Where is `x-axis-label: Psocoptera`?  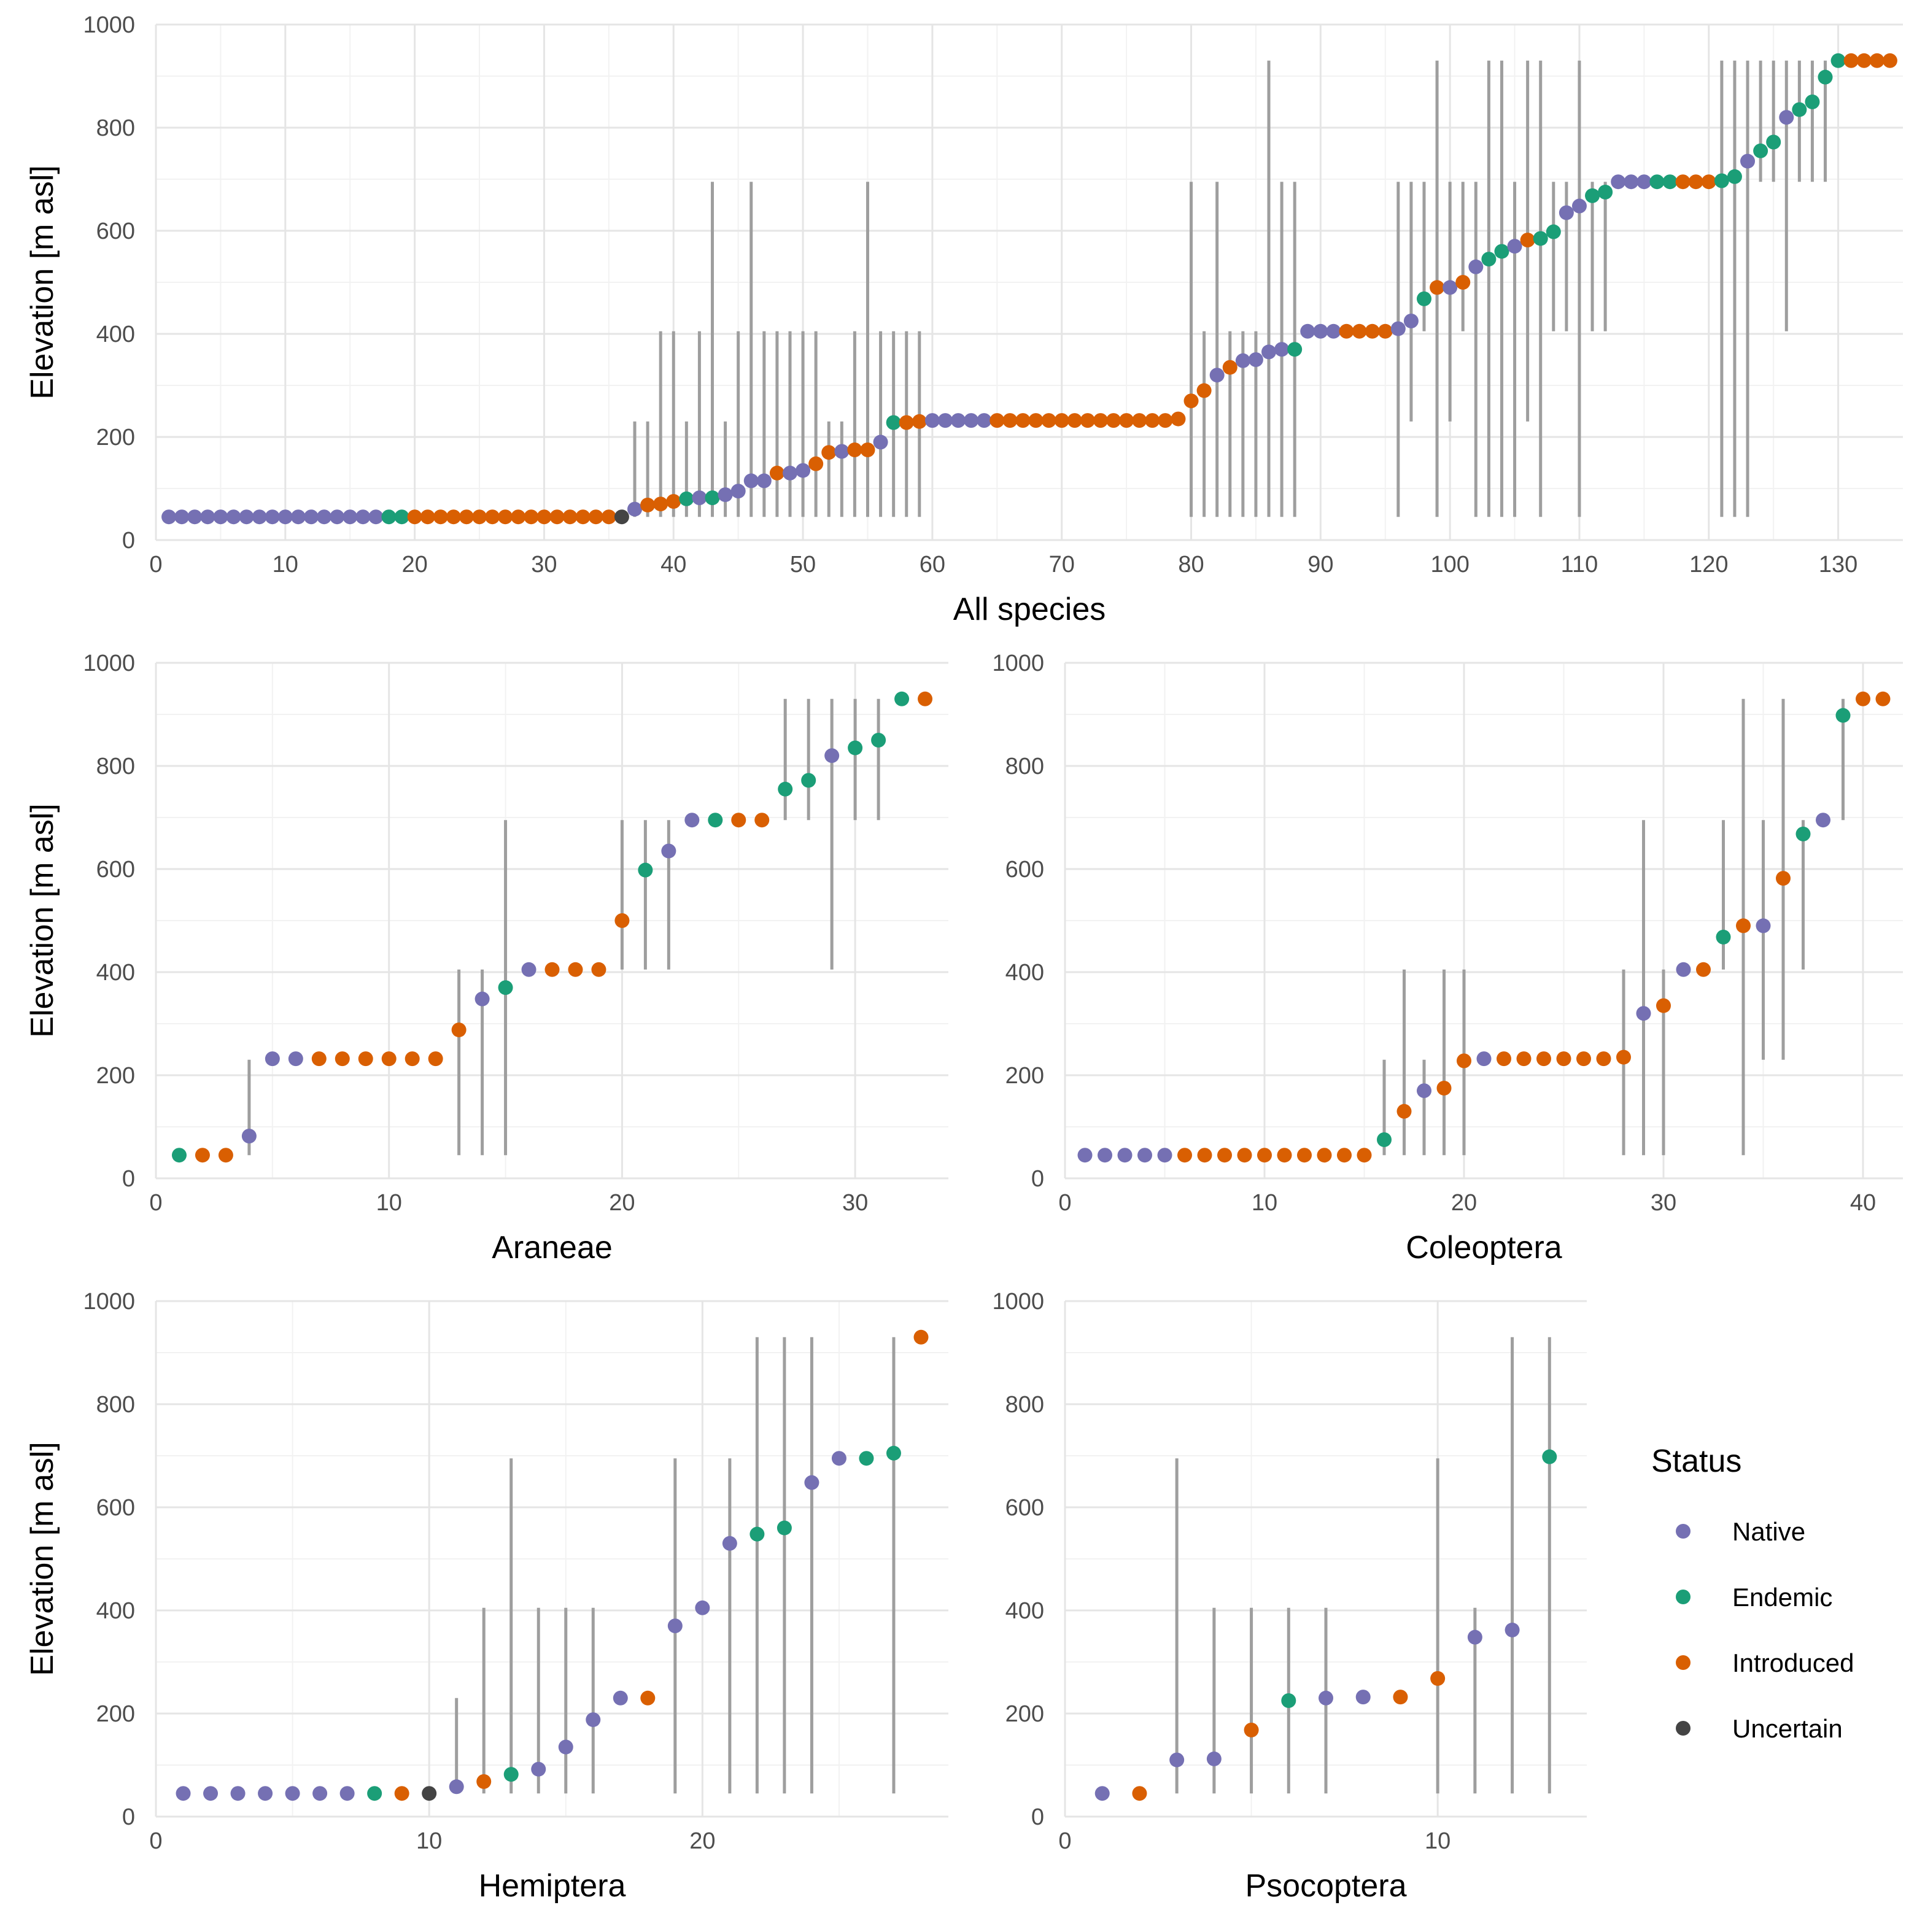 x-axis-label: Psocoptera is located at coordinates (1325, 1886).